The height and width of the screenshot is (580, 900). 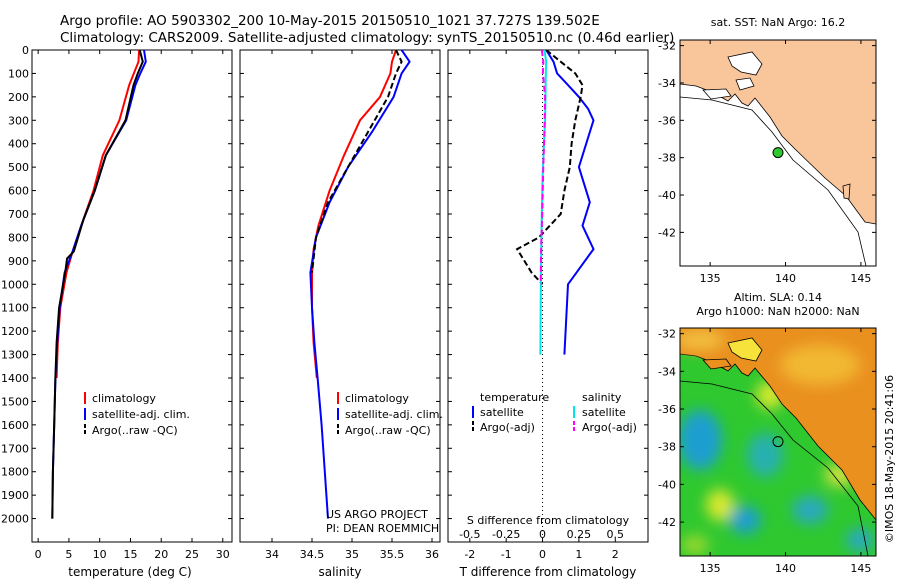 I want to click on y-tick-label: 1800, so click(x=15, y=472).